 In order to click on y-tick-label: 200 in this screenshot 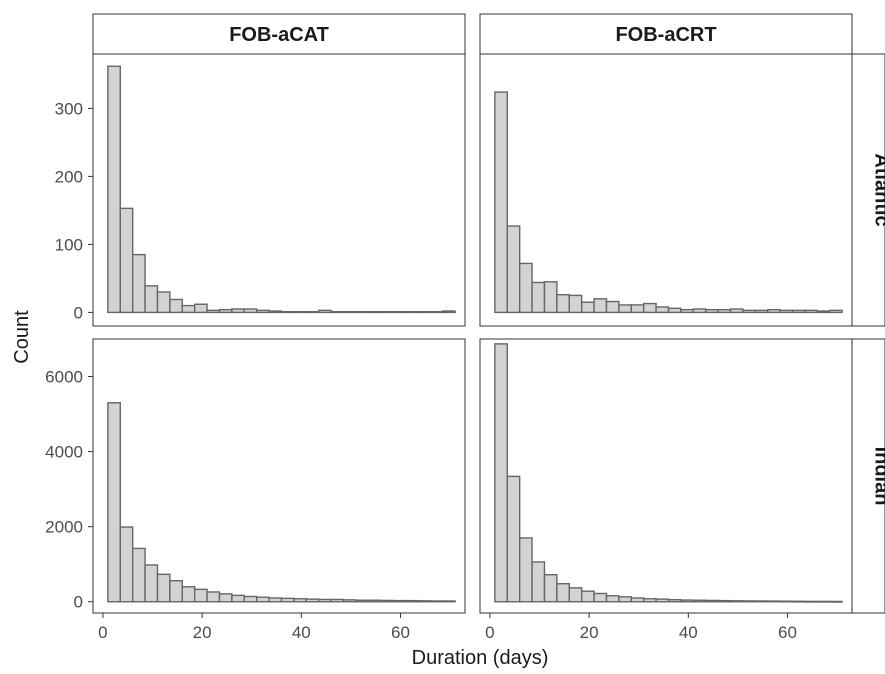, I will do `click(69, 176)`.